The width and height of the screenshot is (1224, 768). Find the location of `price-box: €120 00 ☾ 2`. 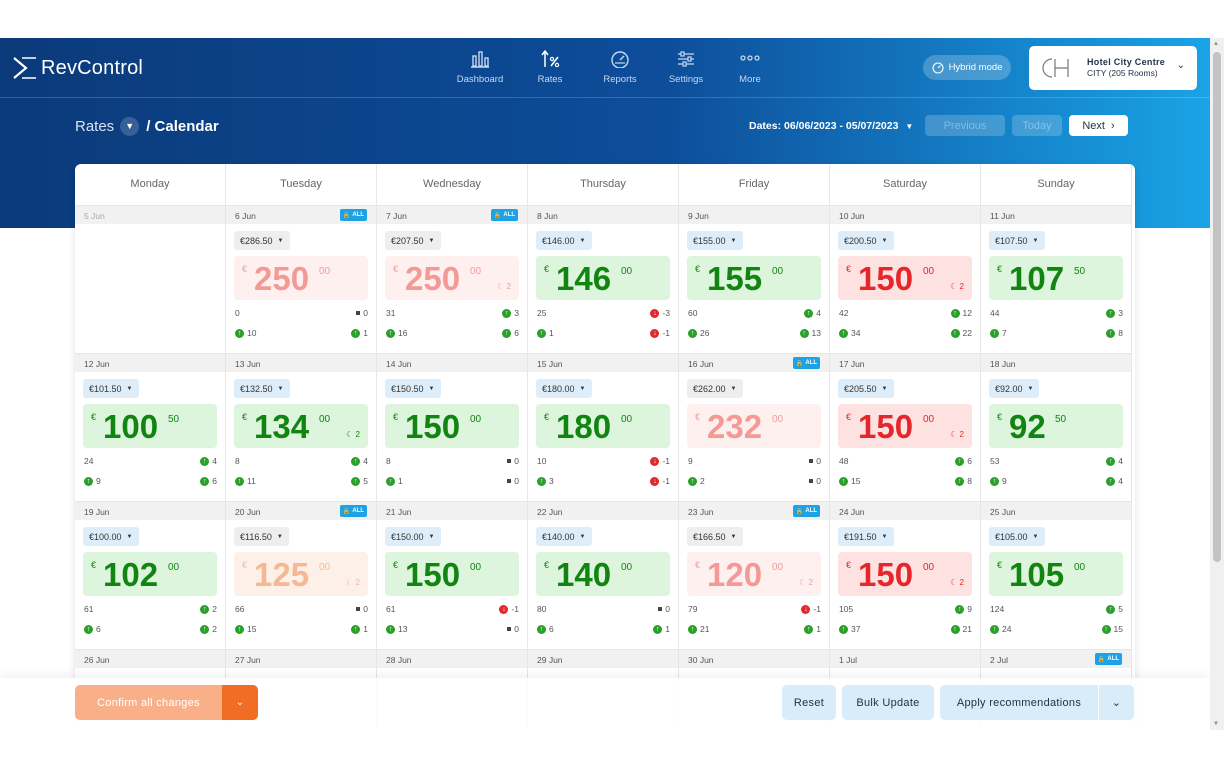

price-box: €120 00 ☾ 2 is located at coordinates (754, 574).